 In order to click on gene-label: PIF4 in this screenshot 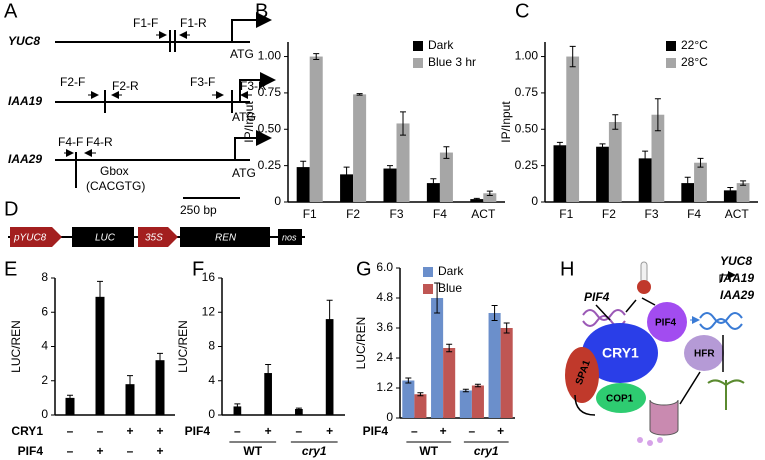, I will do `click(597, 297)`.